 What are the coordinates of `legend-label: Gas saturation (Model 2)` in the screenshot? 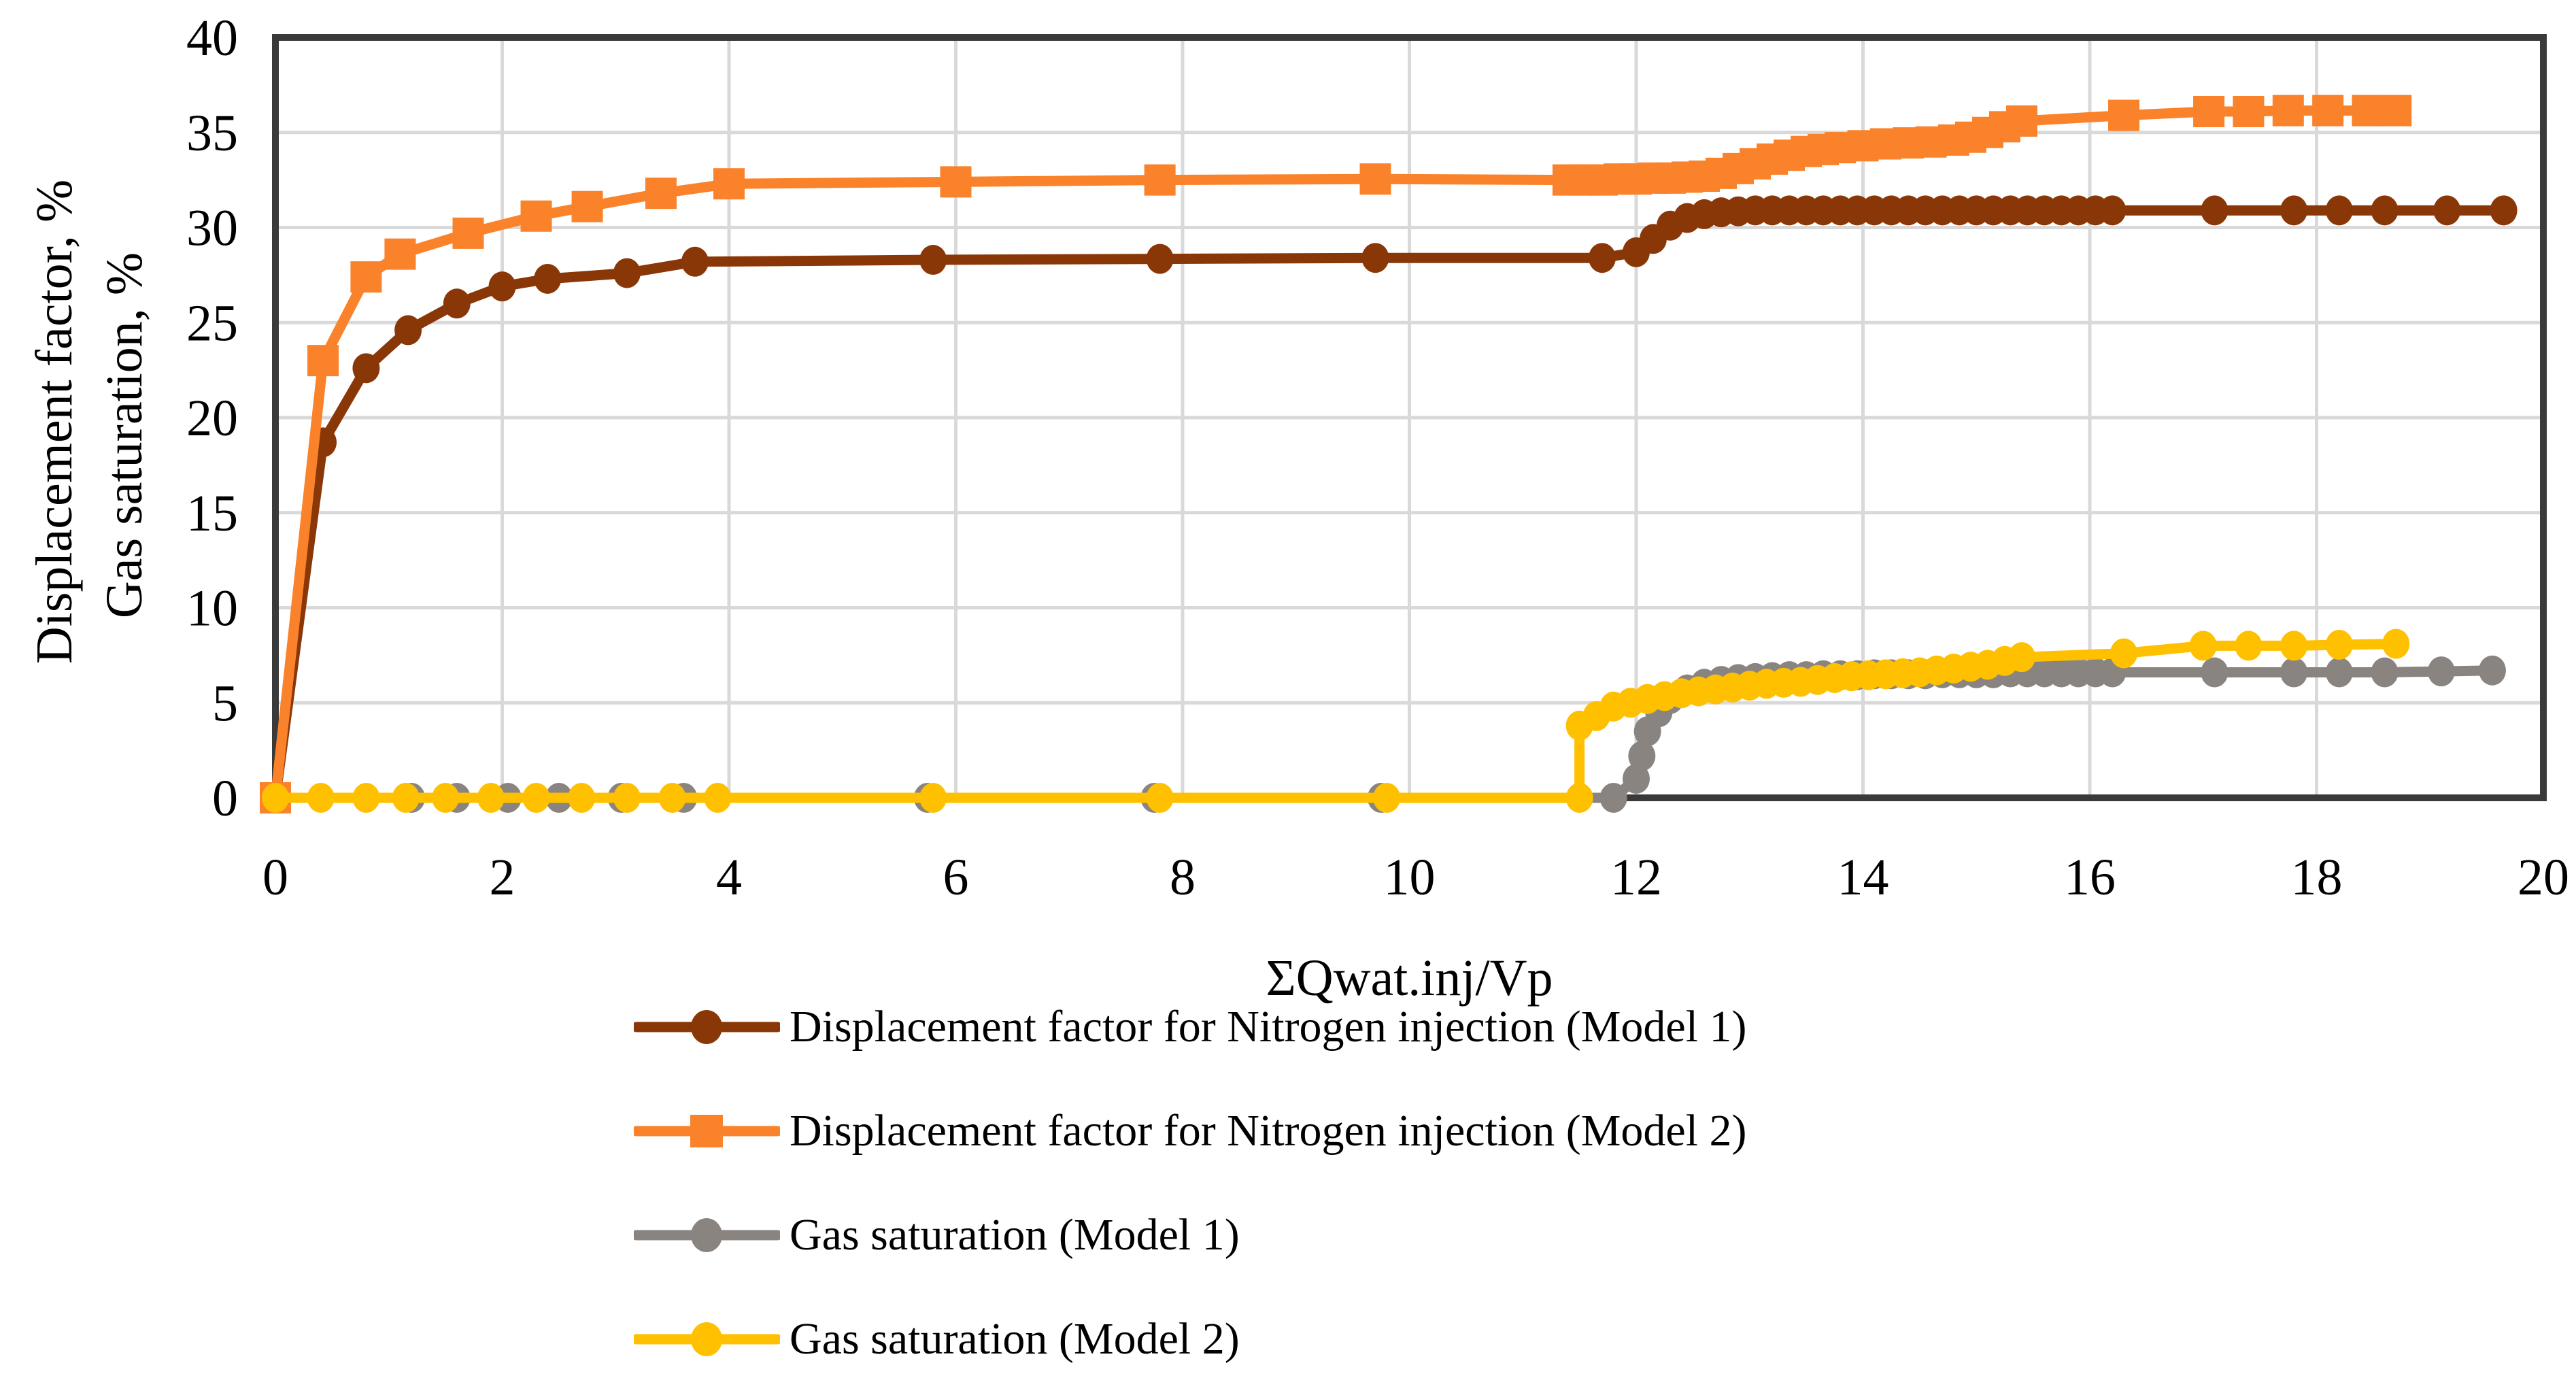 It's located at (1015, 1339).